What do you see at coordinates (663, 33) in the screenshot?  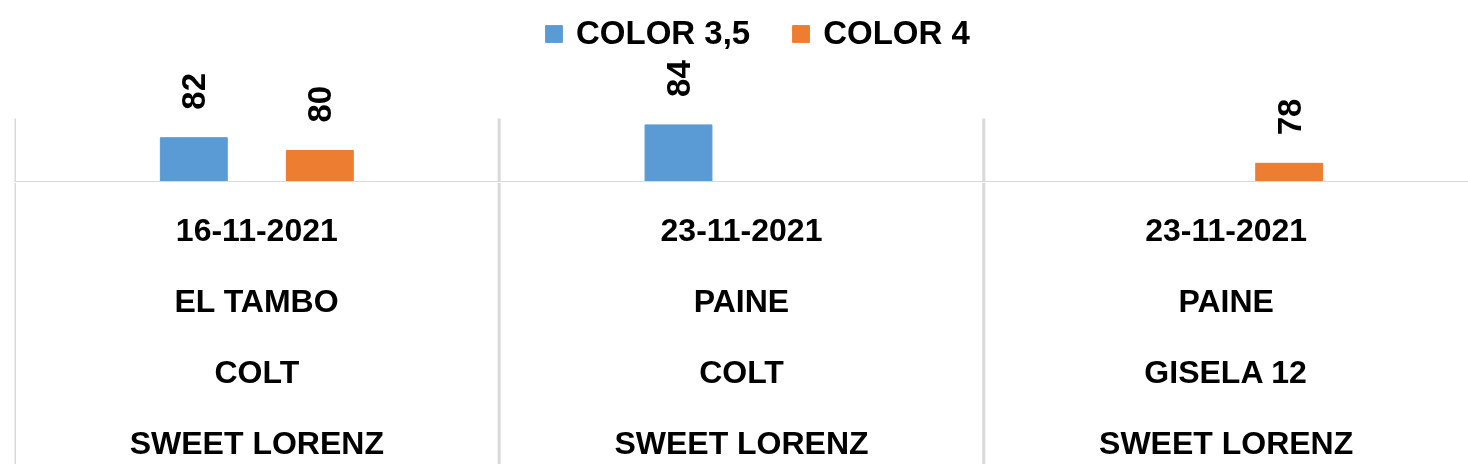 I see `legend-label: COLOR 3,5` at bounding box center [663, 33].